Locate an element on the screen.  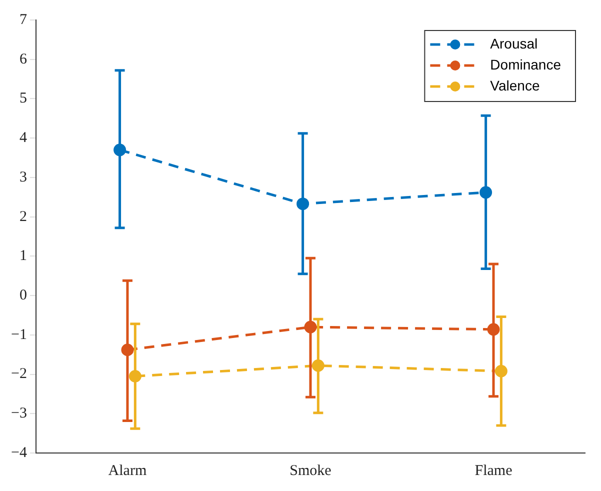
y-tick-label: 7 is located at coordinates (23, 20).